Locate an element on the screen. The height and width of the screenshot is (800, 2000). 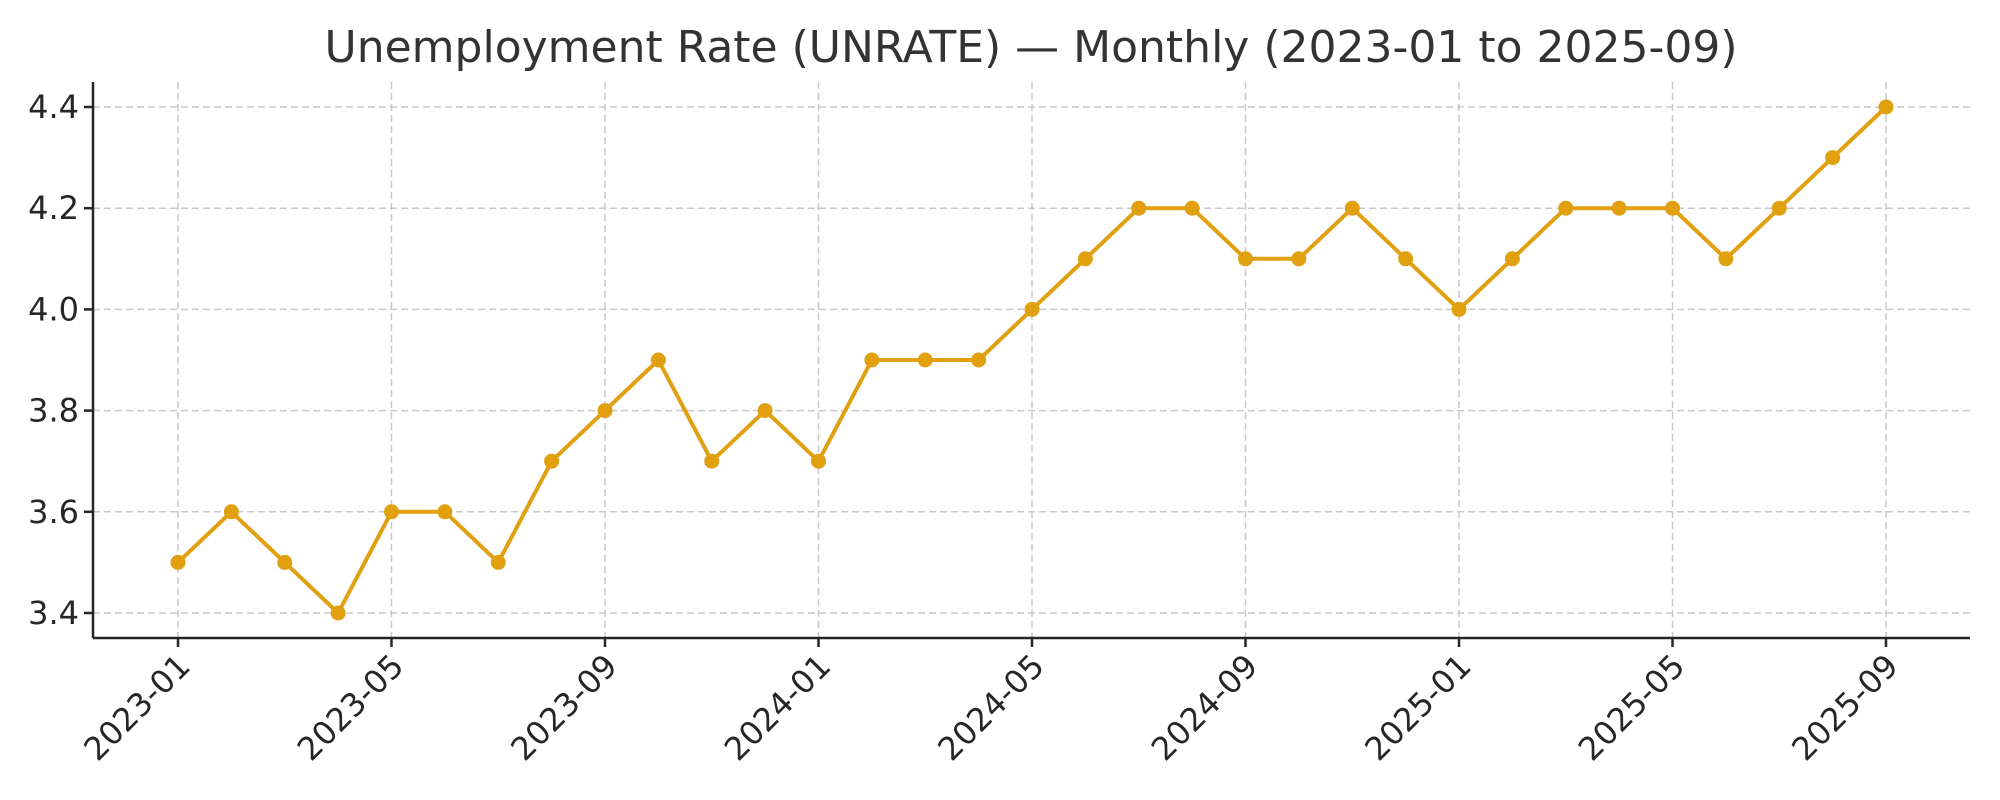
x-tick-label: 2024-09 is located at coordinates (1204, 707).